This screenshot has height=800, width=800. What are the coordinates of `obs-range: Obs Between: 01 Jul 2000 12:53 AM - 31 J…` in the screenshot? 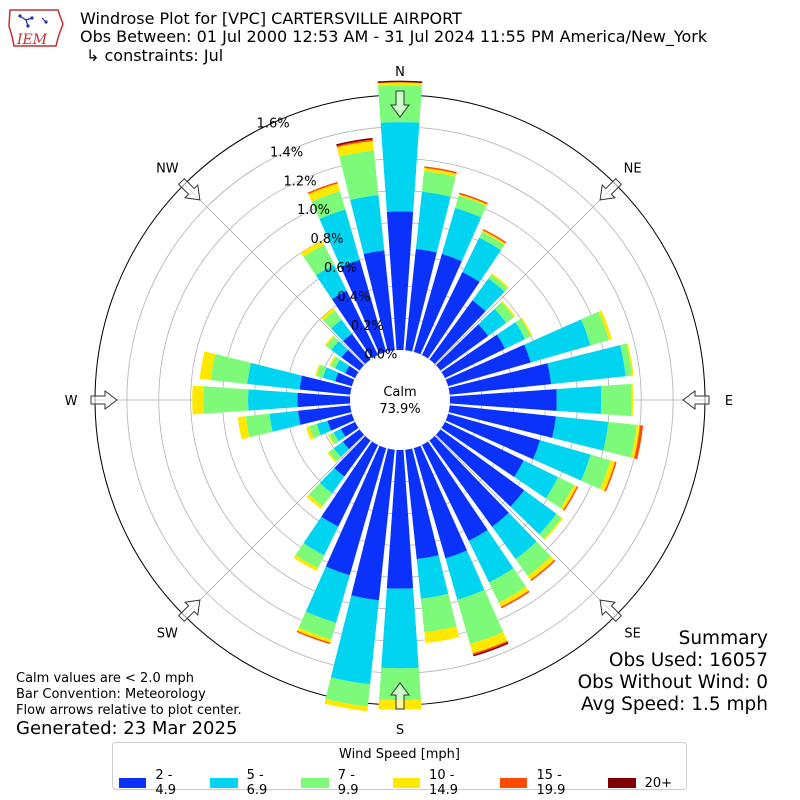 It's located at (394, 36).